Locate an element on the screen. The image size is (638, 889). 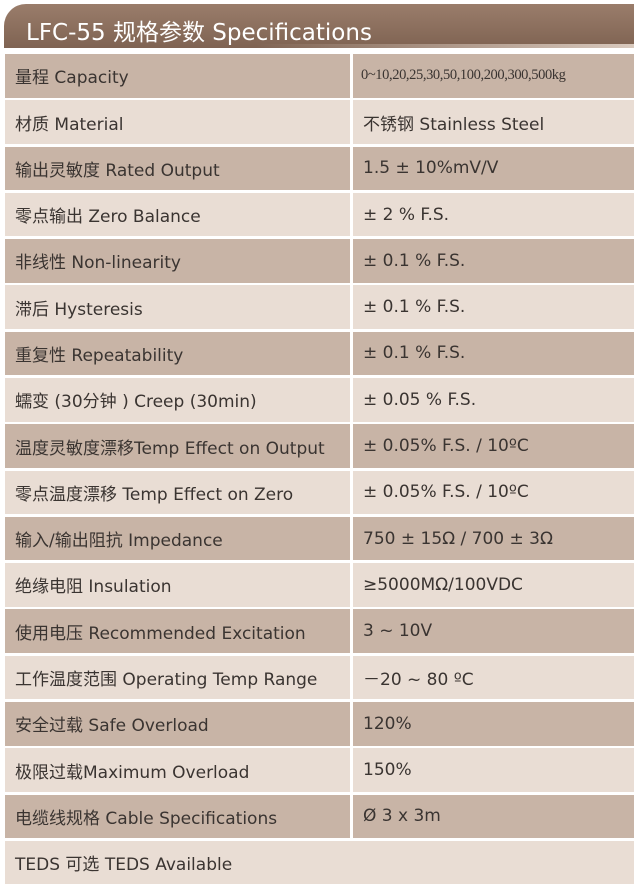
spec-row: 安全过载 Safe Overload 120% is located at coordinates (319, 723).